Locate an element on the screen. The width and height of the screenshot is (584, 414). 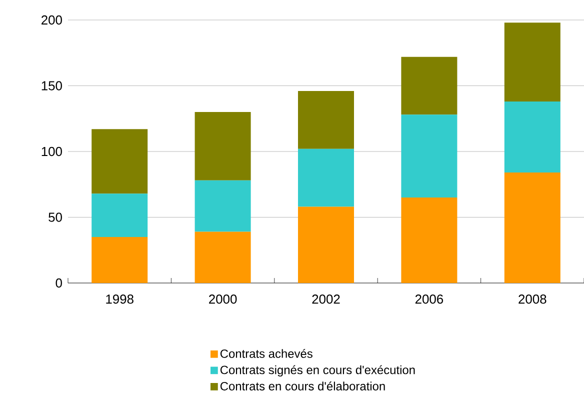
legend-label: Contrats signés en cours d'exécution is located at coordinates (317, 371).